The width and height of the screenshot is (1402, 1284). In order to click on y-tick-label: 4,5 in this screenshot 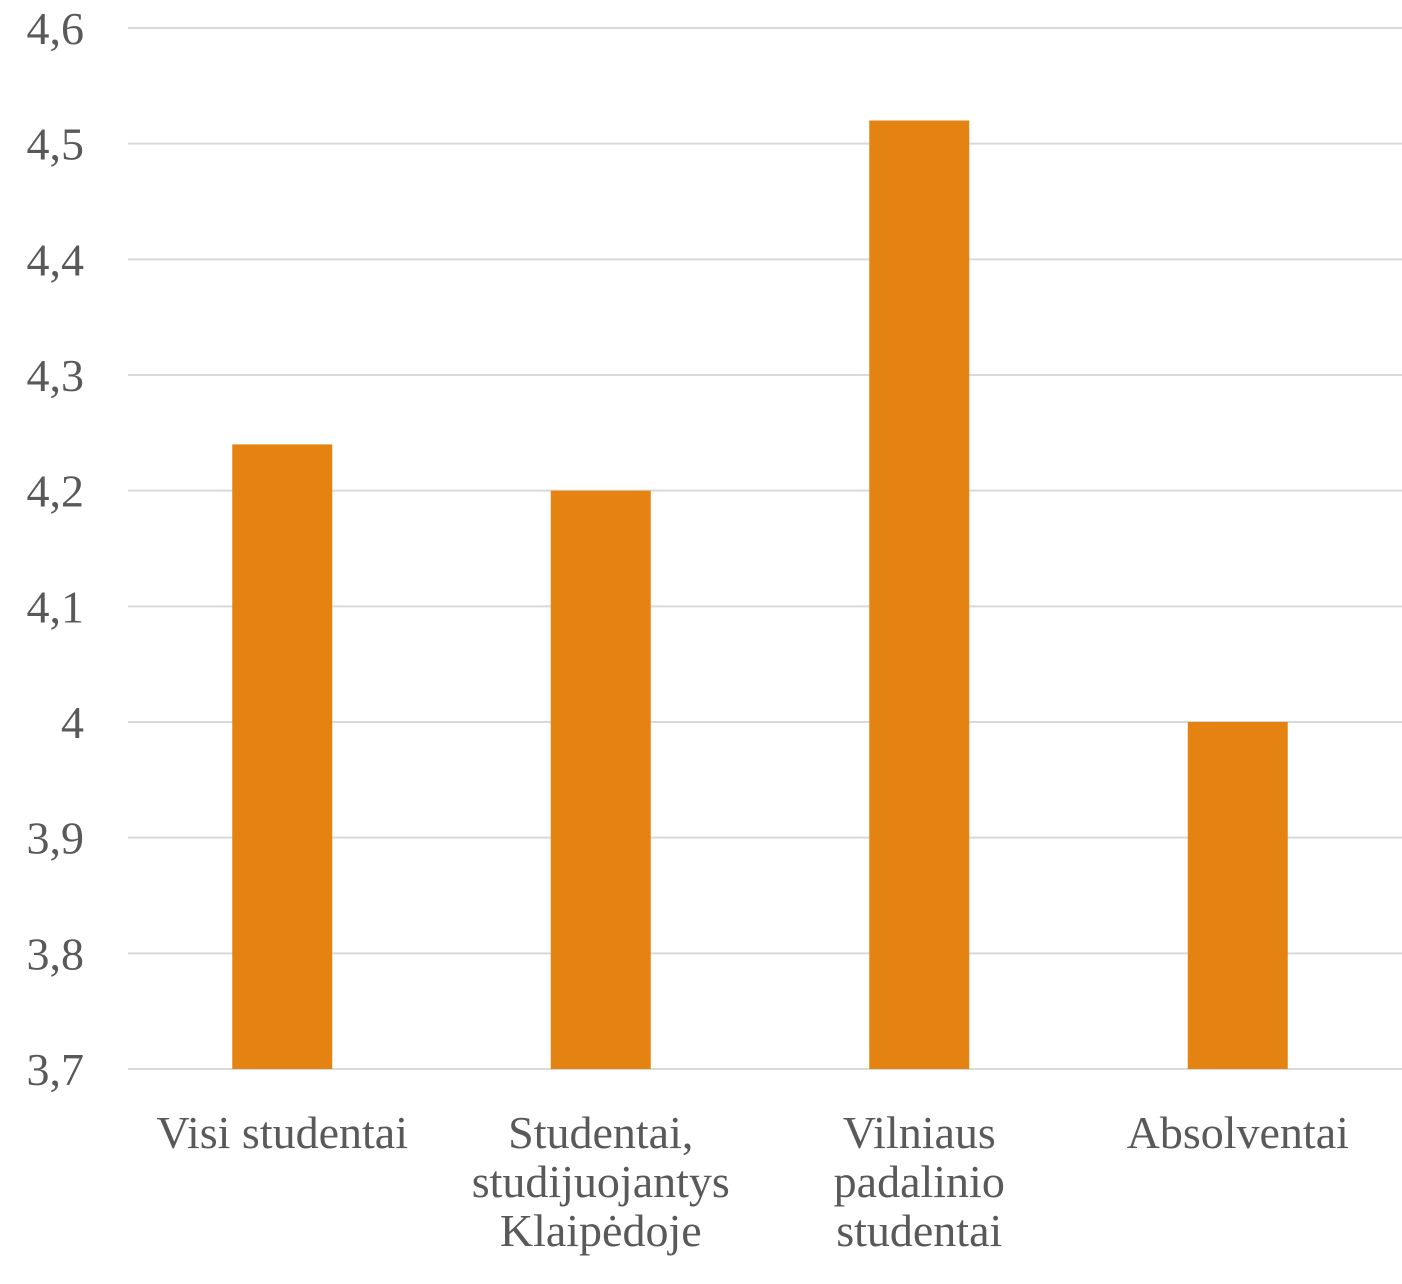, I will do `click(56, 144)`.